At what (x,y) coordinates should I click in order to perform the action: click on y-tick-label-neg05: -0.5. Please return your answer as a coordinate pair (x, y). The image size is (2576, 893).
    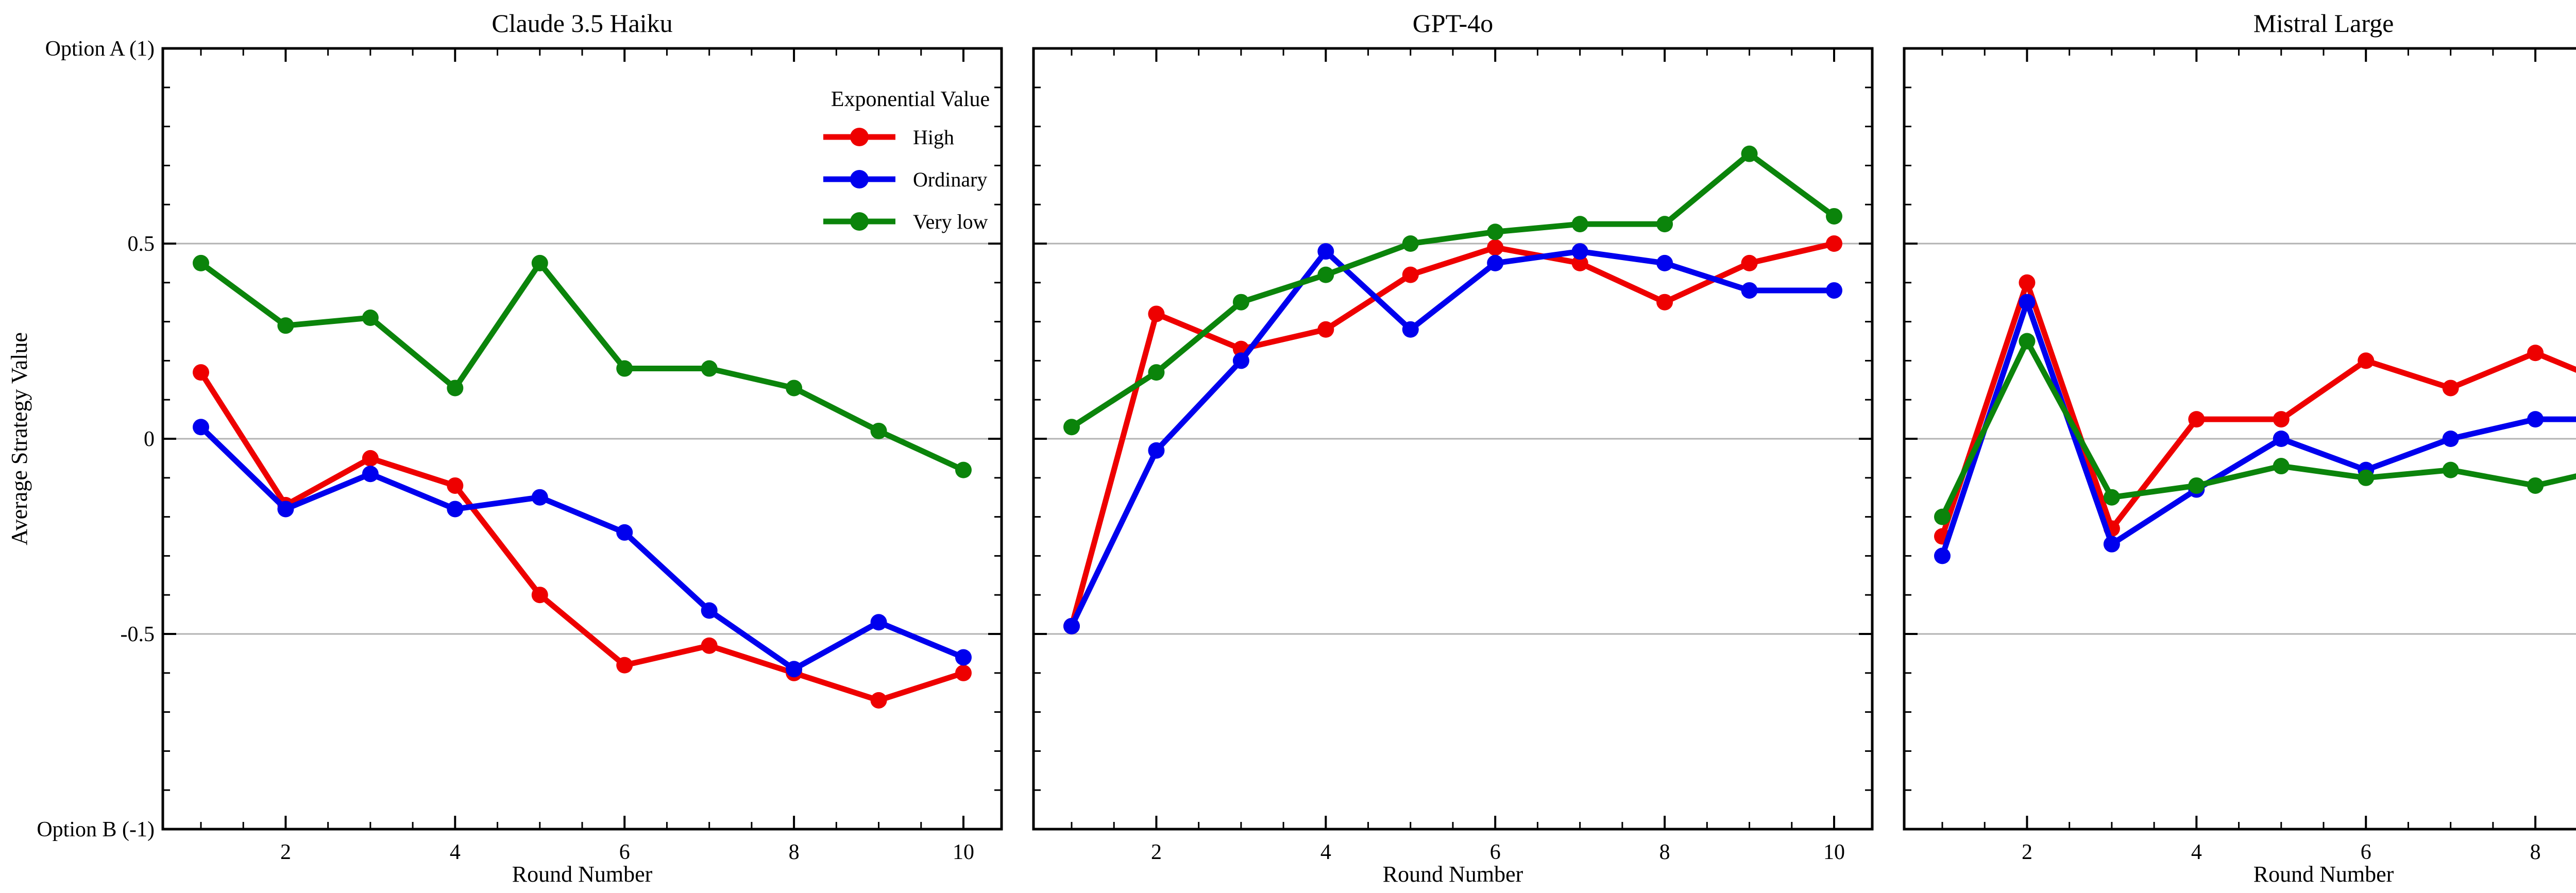
    Looking at the image, I should click on (138, 634).